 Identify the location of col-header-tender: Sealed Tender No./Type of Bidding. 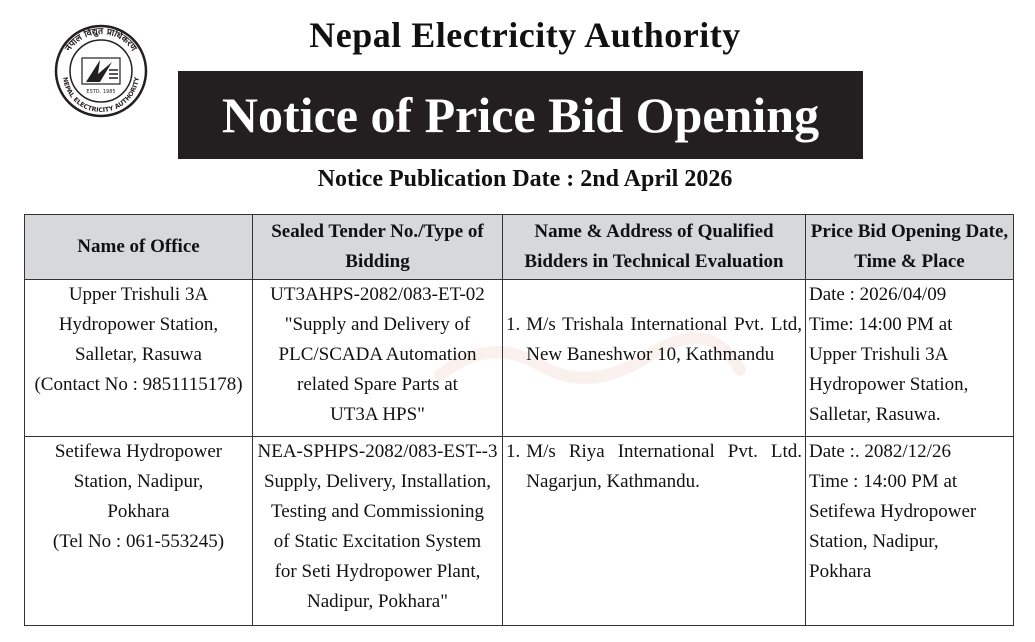
(377, 247).